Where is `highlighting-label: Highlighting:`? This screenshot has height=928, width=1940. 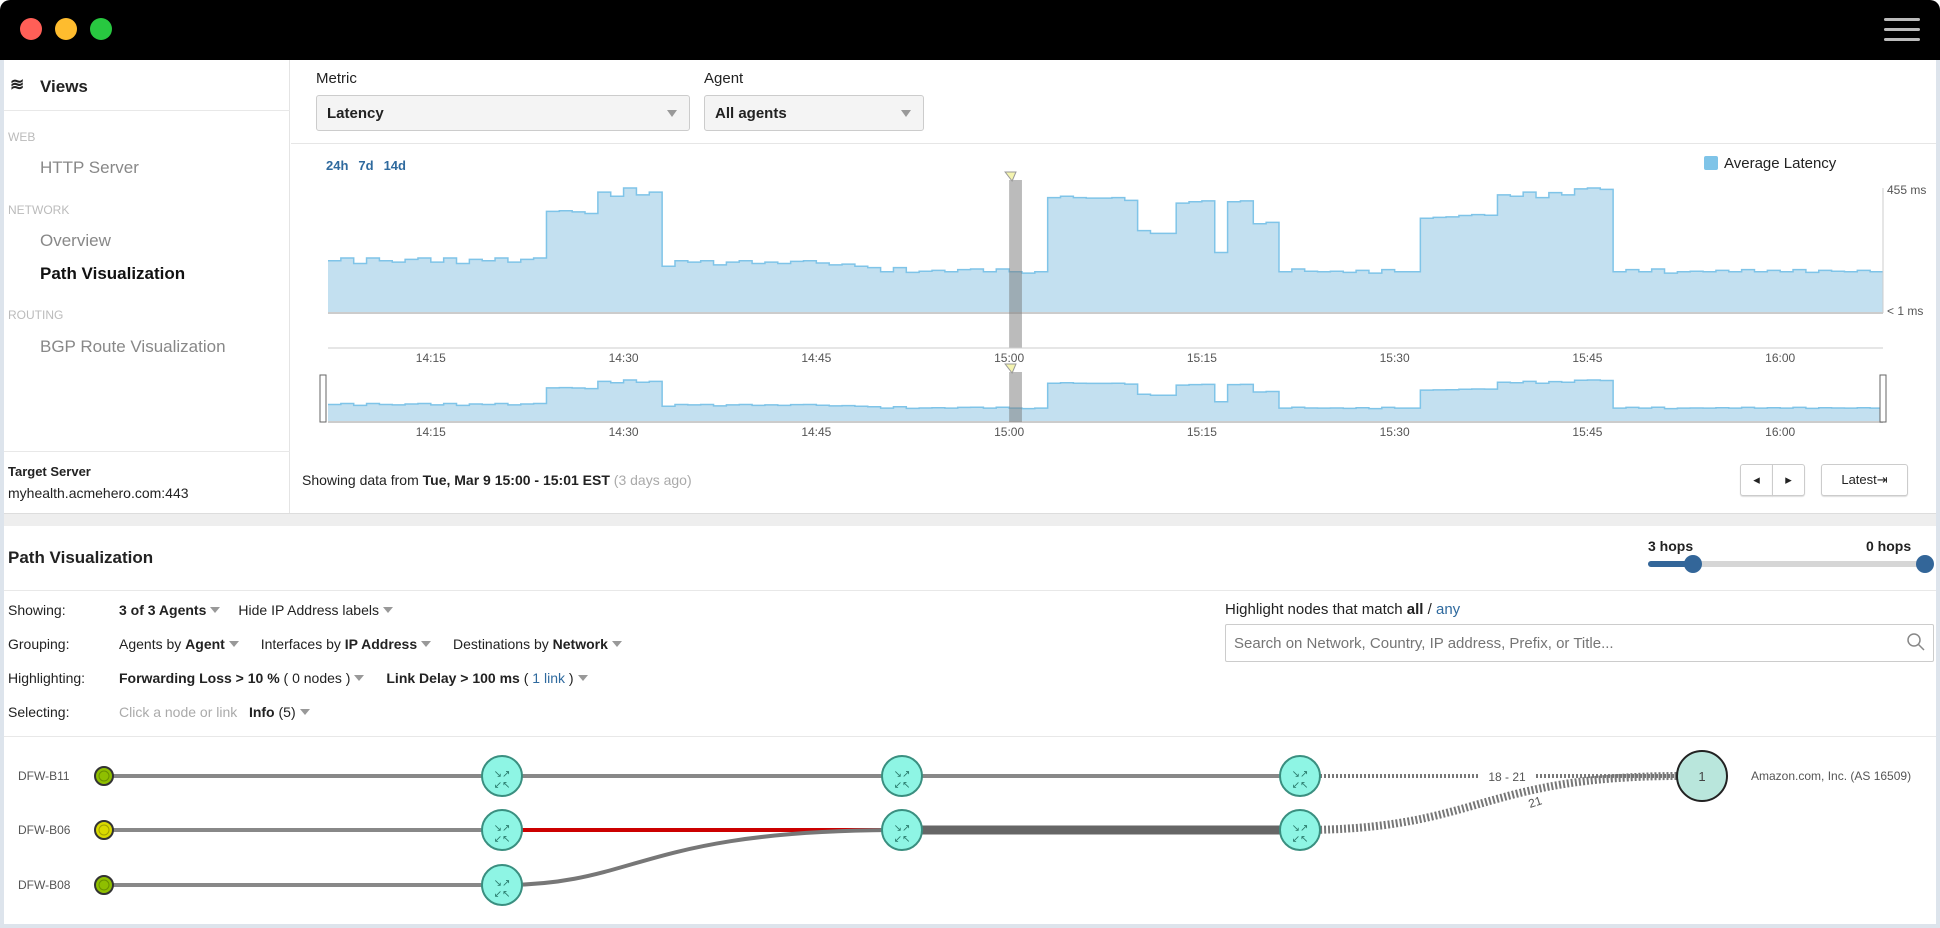 highlighting-label: Highlighting: is located at coordinates (47, 678).